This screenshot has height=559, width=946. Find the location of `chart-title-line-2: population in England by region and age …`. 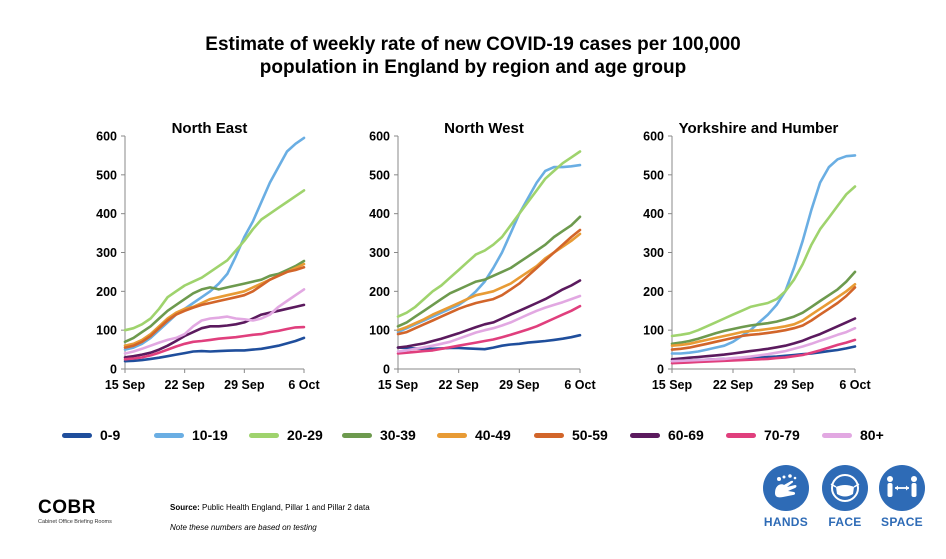

chart-title-line-2: population in England by region and age … is located at coordinates (473, 67).